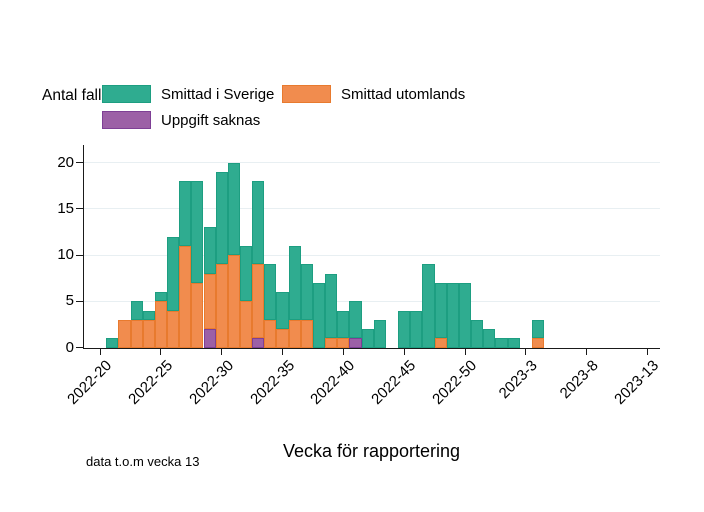  I want to click on y-tick-label: 10, so click(65, 254).